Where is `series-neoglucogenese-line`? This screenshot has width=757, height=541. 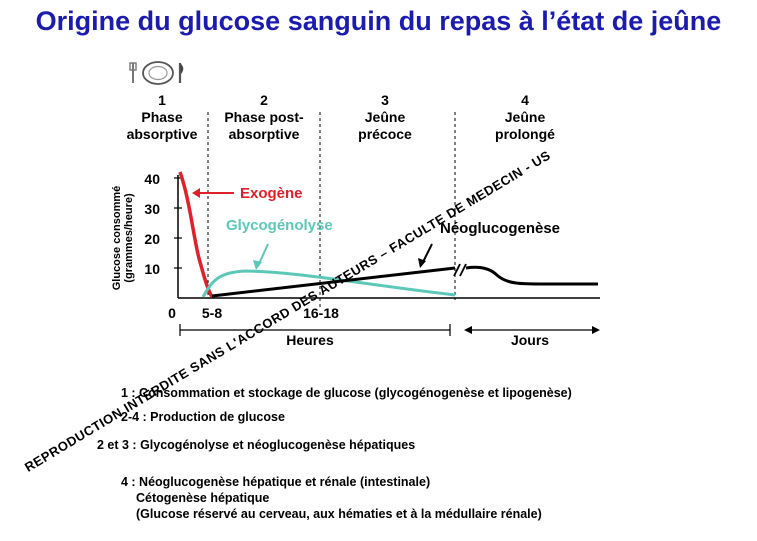
series-neoglucogenese-line is located at coordinates (333, 282).